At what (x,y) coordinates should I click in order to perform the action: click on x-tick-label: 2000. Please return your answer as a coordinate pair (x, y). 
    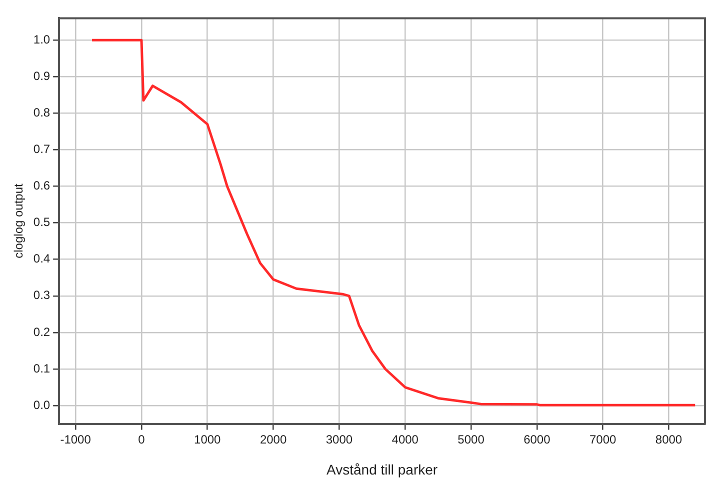
    Looking at the image, I should click on (273, 439).